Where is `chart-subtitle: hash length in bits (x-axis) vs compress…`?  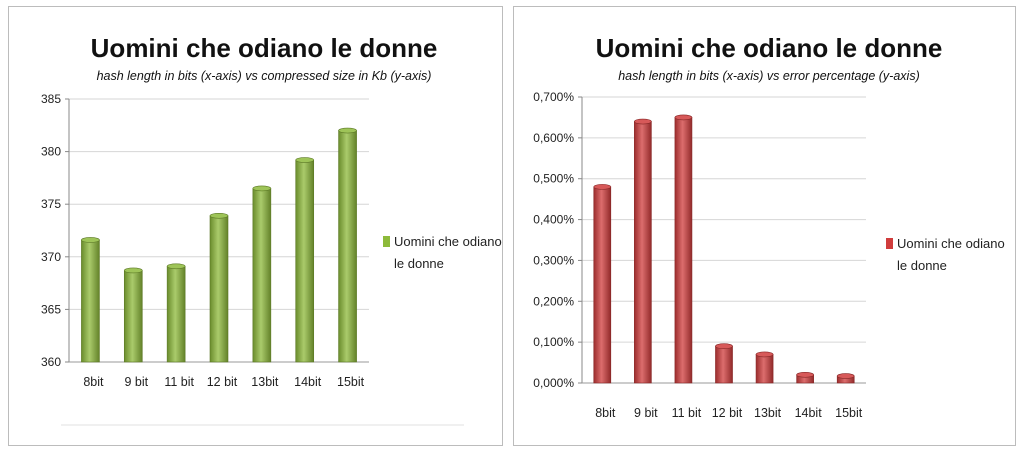 chart-subtitle: hash length in bits (x-axis) vs compress… is located at coordinates (264, 76).